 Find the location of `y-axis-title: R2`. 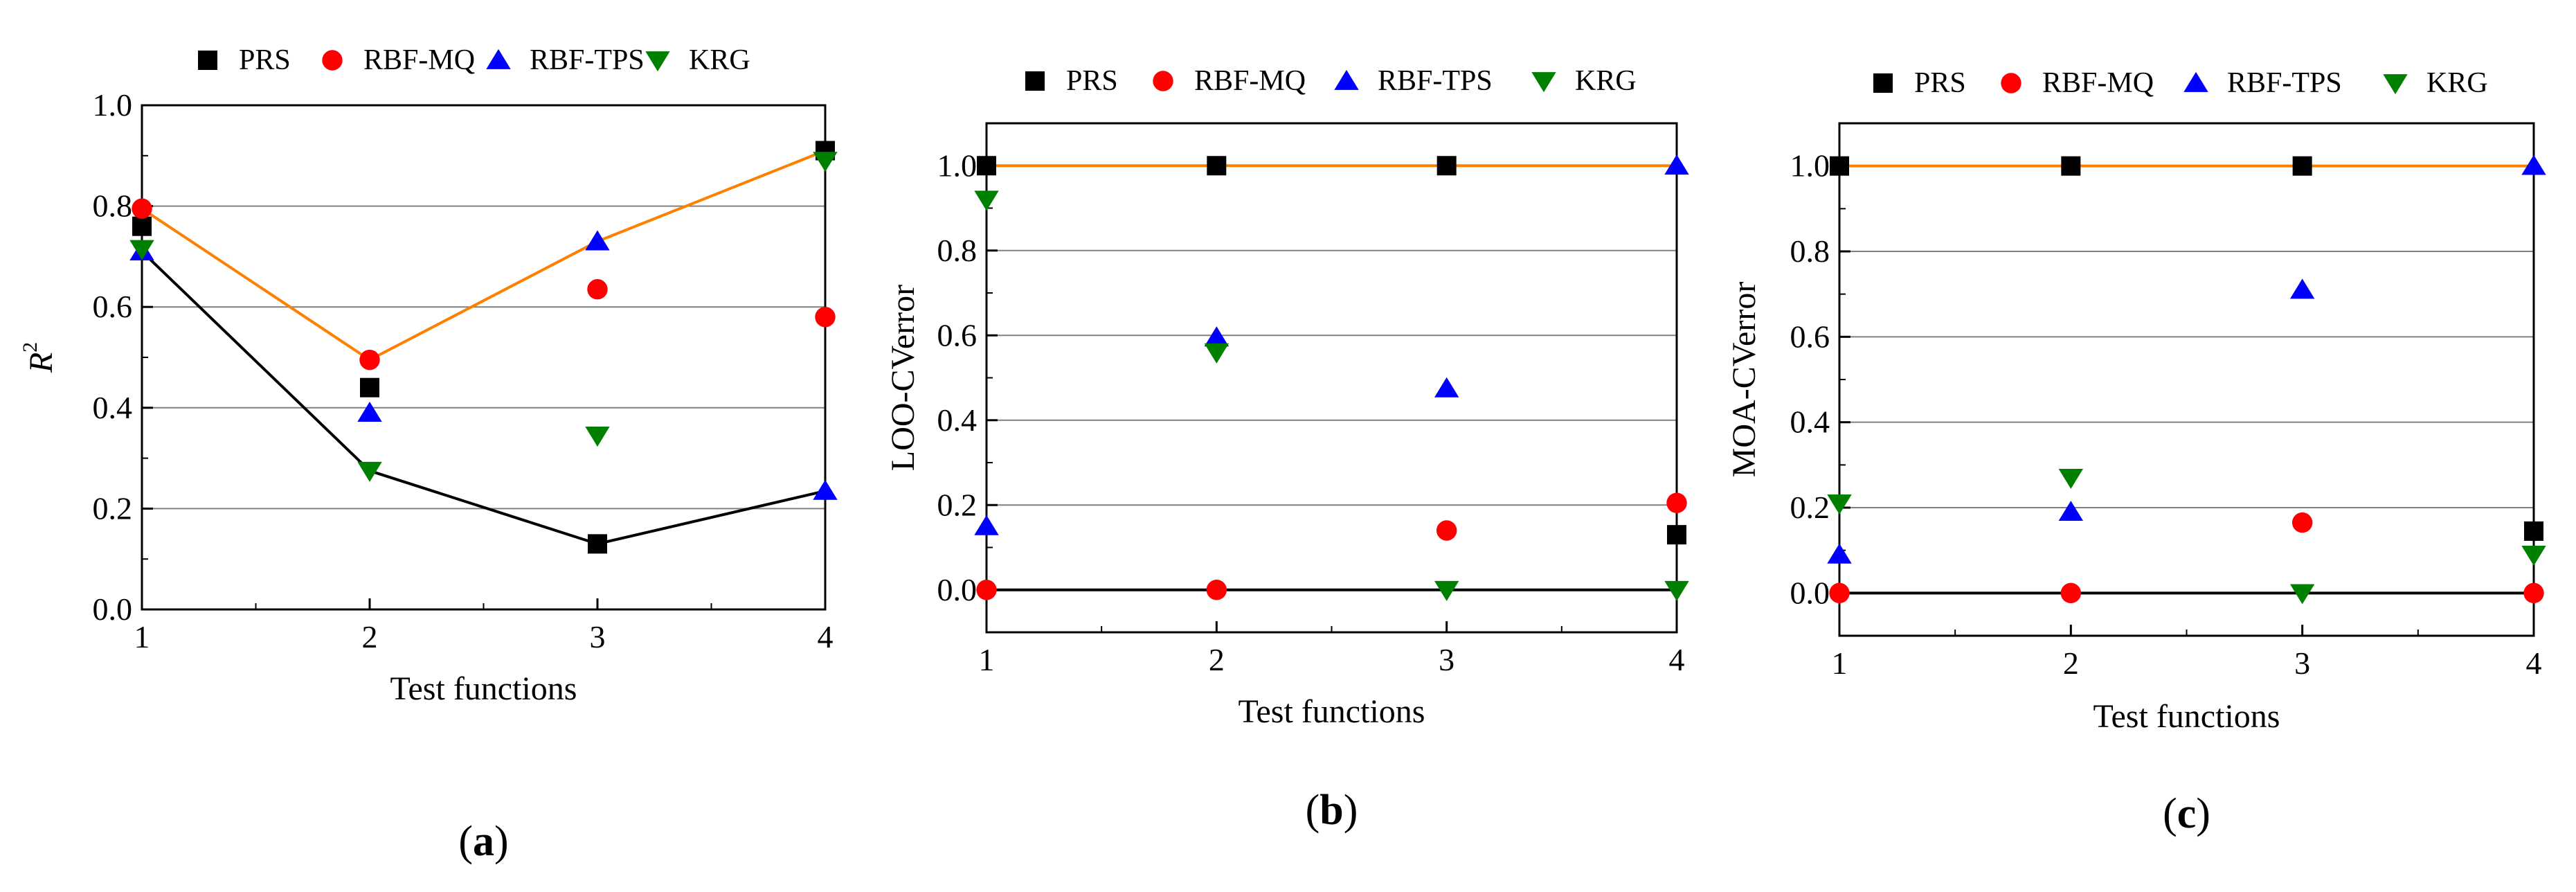

y-axis-title: R2 is located at coordinates (39, 357).